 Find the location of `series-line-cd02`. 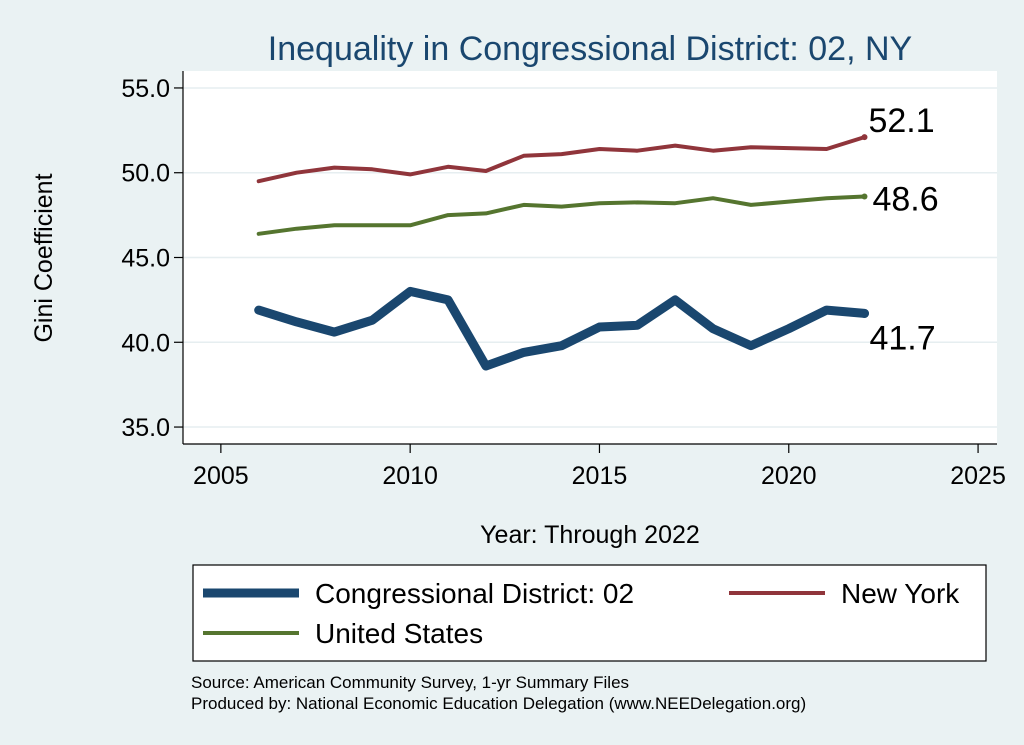

series-line-cd02 is located at coordinates (561, 328).